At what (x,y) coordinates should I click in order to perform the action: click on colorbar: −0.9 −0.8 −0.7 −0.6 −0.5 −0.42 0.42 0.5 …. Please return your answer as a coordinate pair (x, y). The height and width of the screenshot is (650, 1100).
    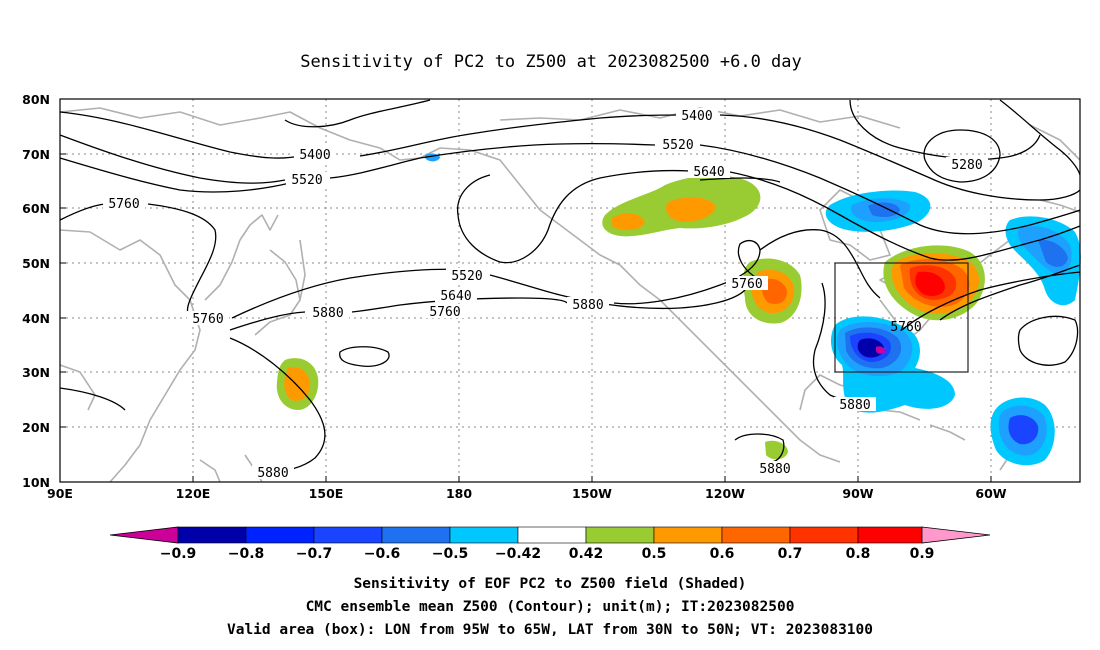
    Looking at the image, I should click on (550, 544).